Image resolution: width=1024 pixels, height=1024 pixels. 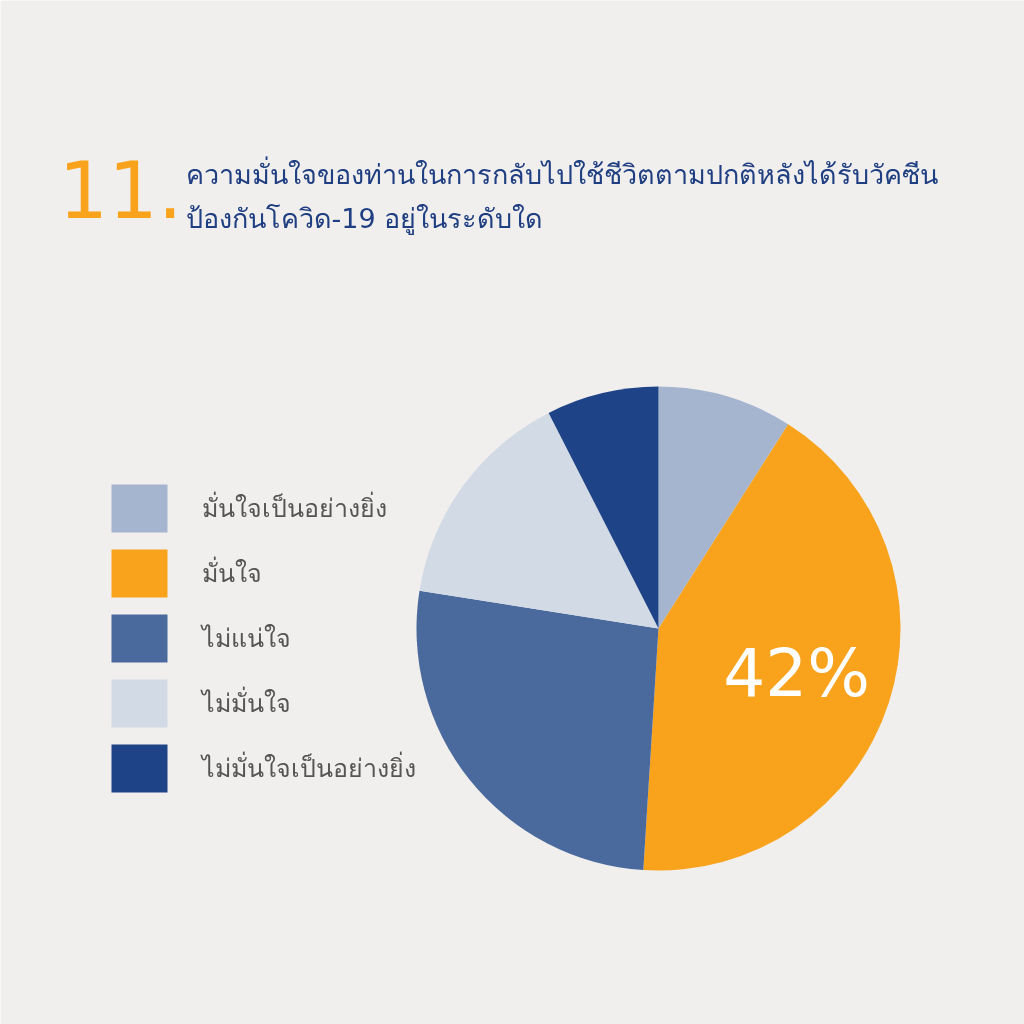 What do you see at coordinates (245, 638) in the screenshot?
I see `legend-label: ไม่แน่ใจ` at bounding box center [245, 638].